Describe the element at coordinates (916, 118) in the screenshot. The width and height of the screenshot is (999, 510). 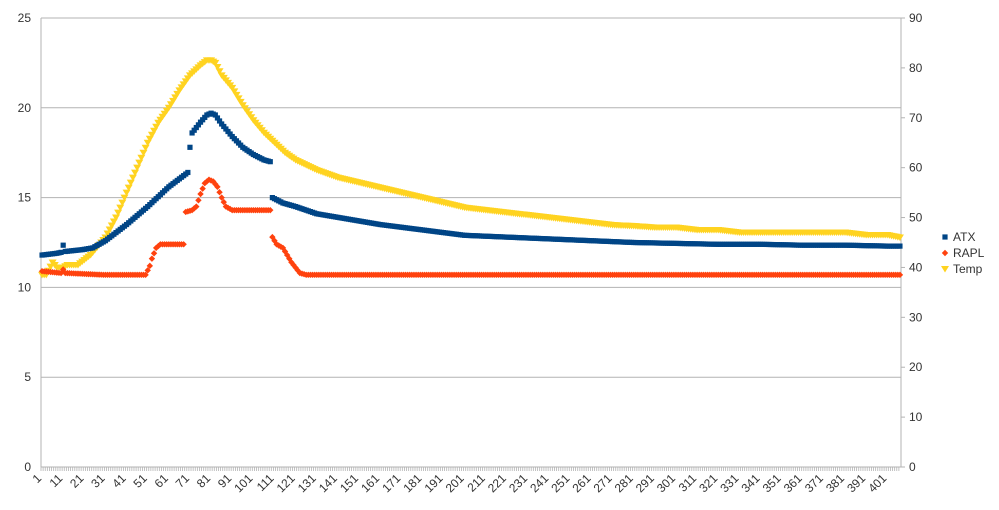
I see `y-right-tick-label: 70` at that location.